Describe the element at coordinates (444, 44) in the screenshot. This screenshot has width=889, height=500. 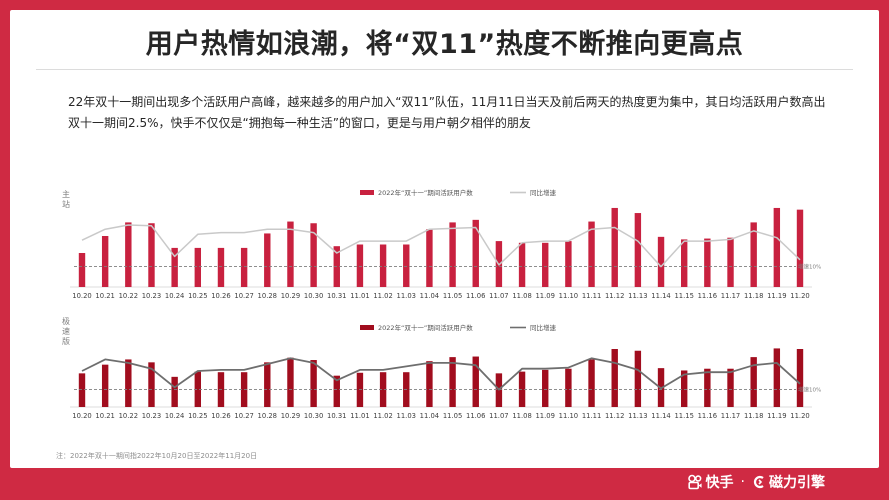
I see `page-title: 用户热情如浪潮，将“双11”热度不断推向更高点` at that location.